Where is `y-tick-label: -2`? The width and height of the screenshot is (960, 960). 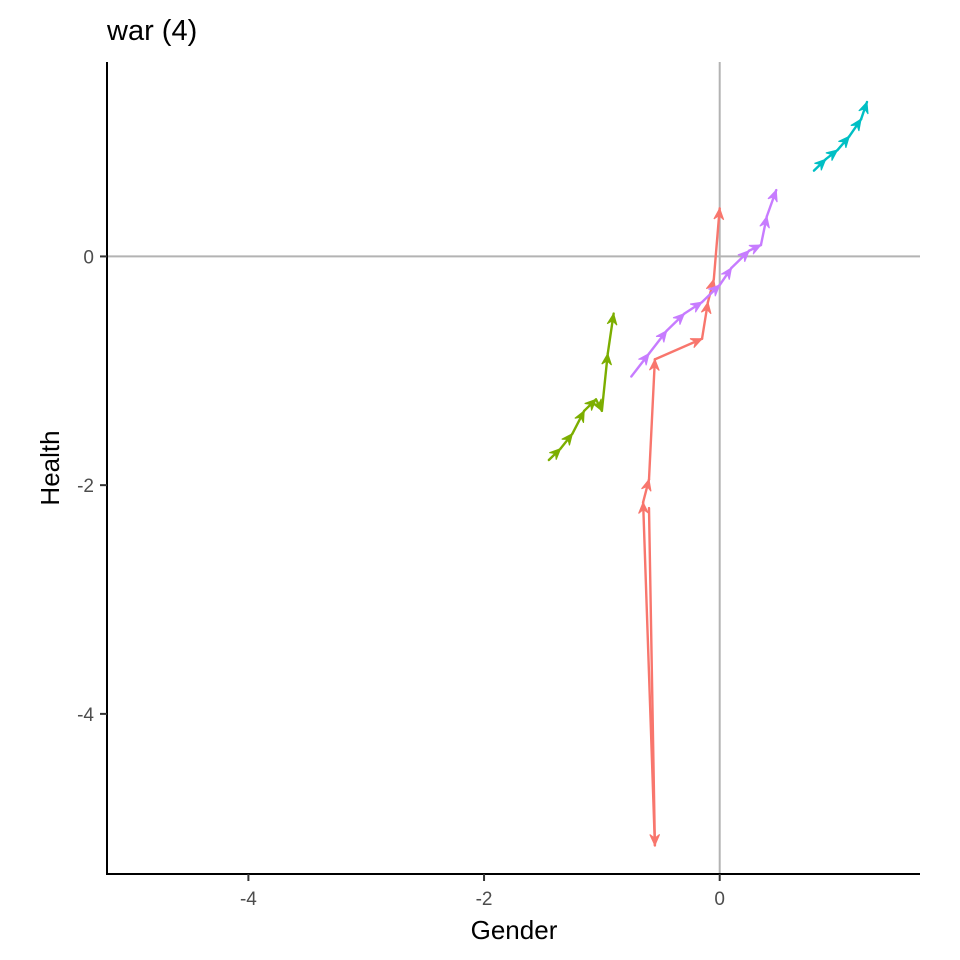
y-tick-label: -2 is located at coordinates (85, 486).